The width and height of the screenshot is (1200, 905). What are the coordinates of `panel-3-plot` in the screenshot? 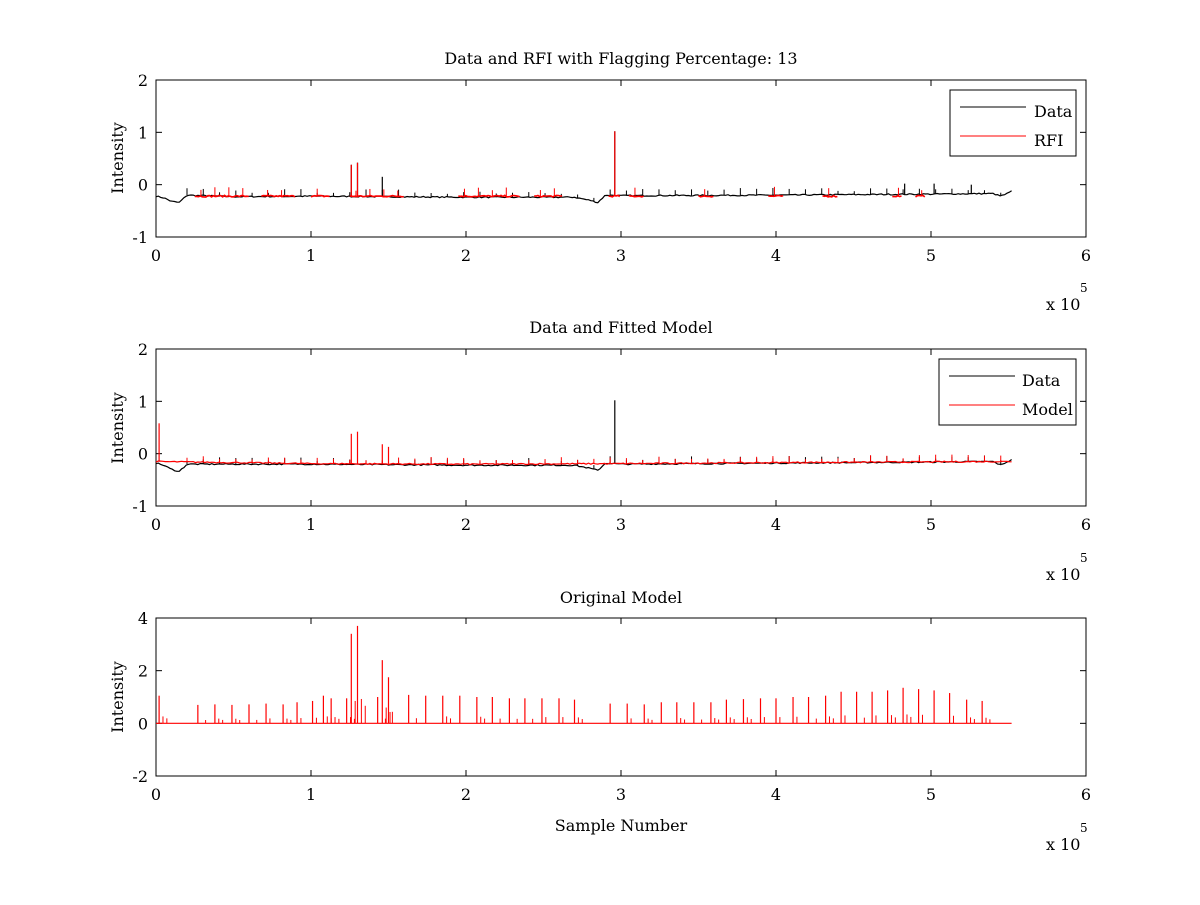 It's located at (584, 674).